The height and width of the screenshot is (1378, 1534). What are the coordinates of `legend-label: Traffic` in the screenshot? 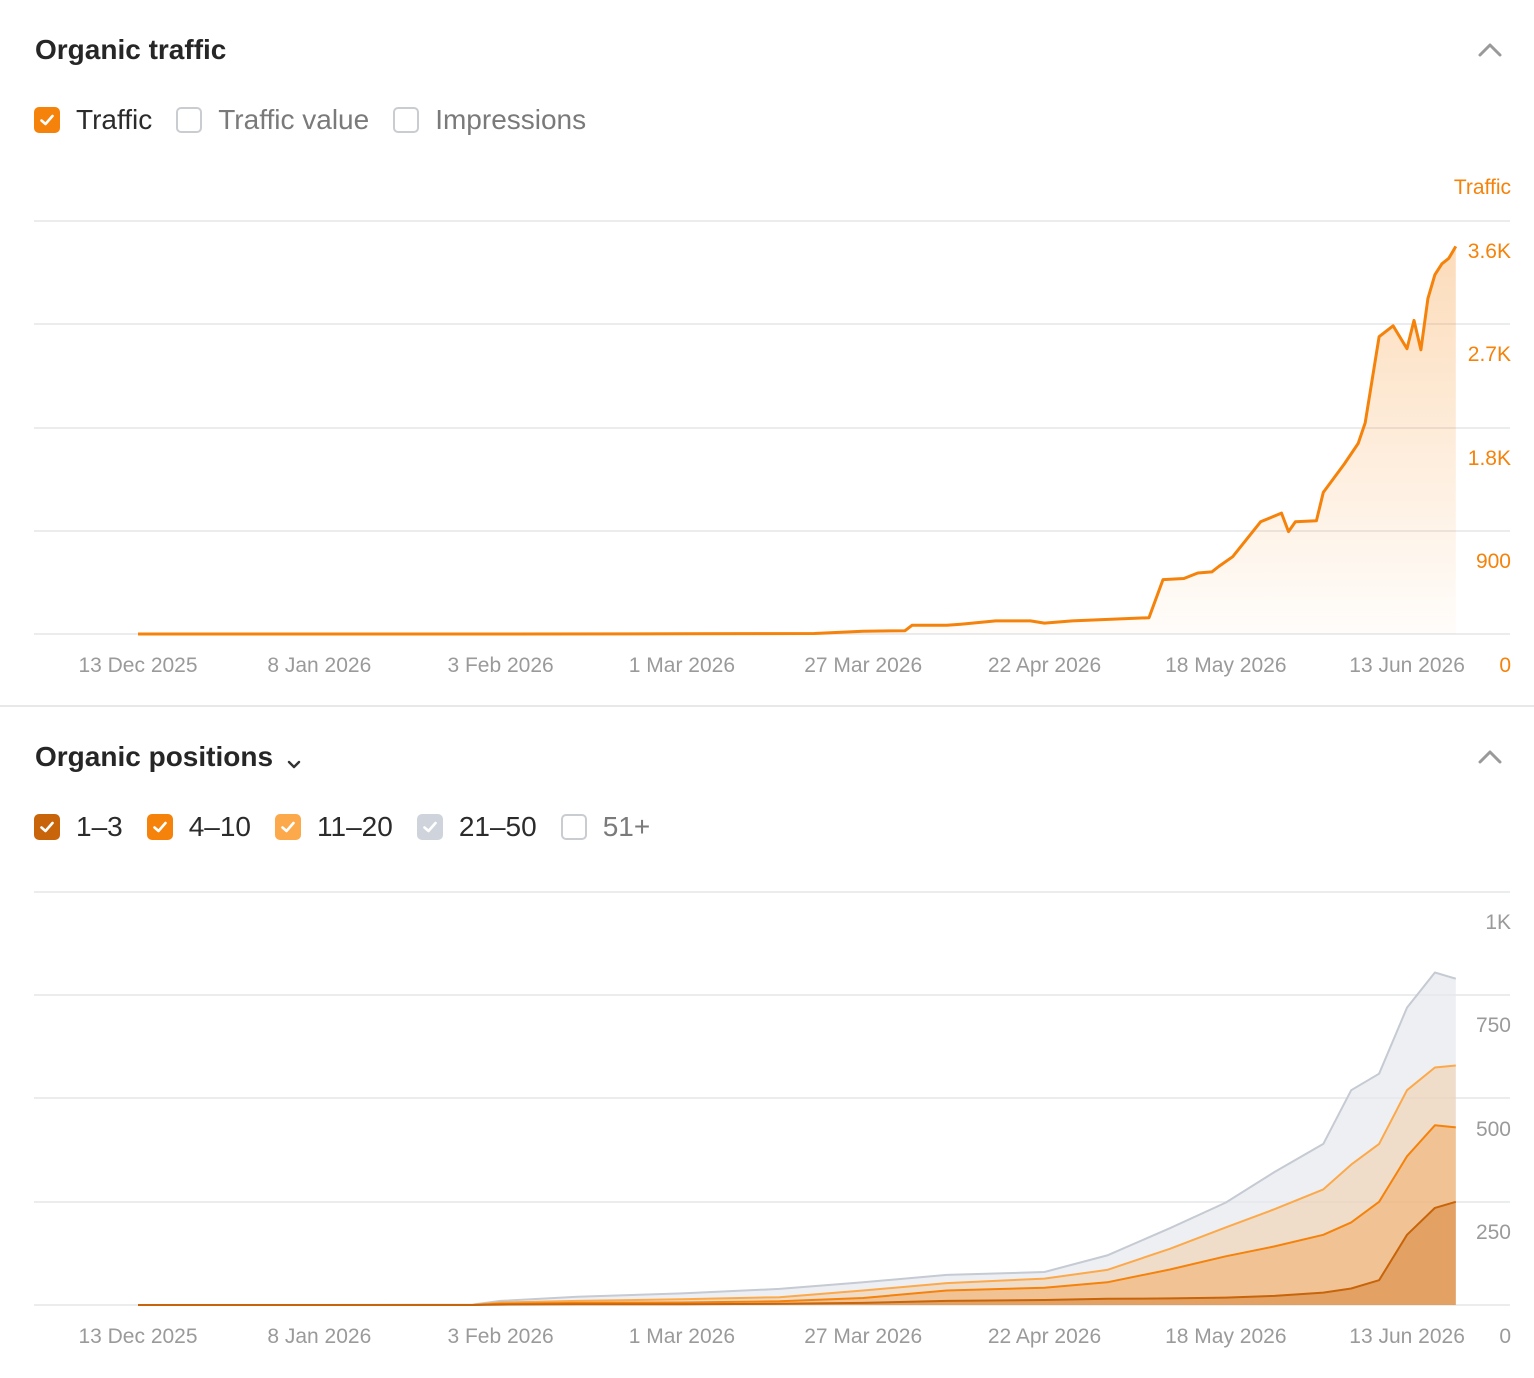 It's located at (114, 119).